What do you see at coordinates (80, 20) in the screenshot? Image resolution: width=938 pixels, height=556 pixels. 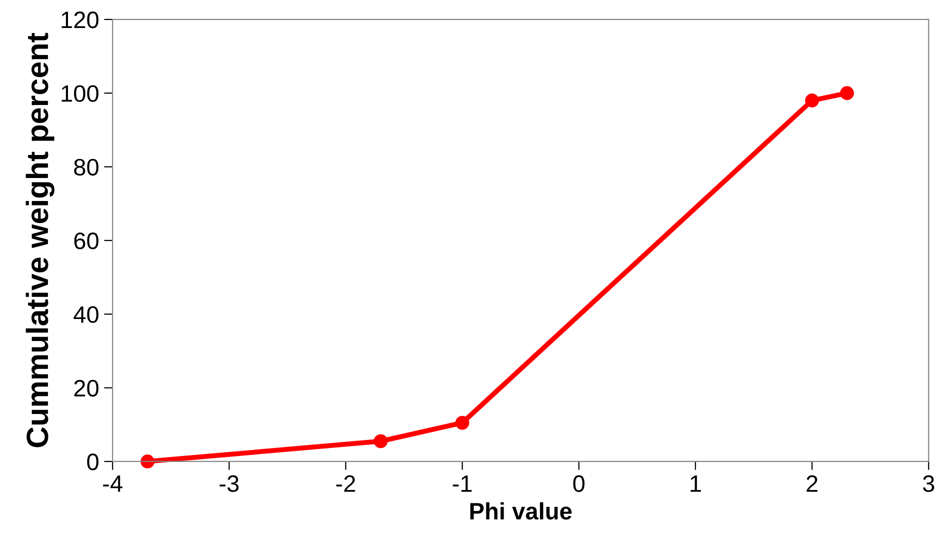 I see `y-tick-label: 120` at bounding box center [80, 20].